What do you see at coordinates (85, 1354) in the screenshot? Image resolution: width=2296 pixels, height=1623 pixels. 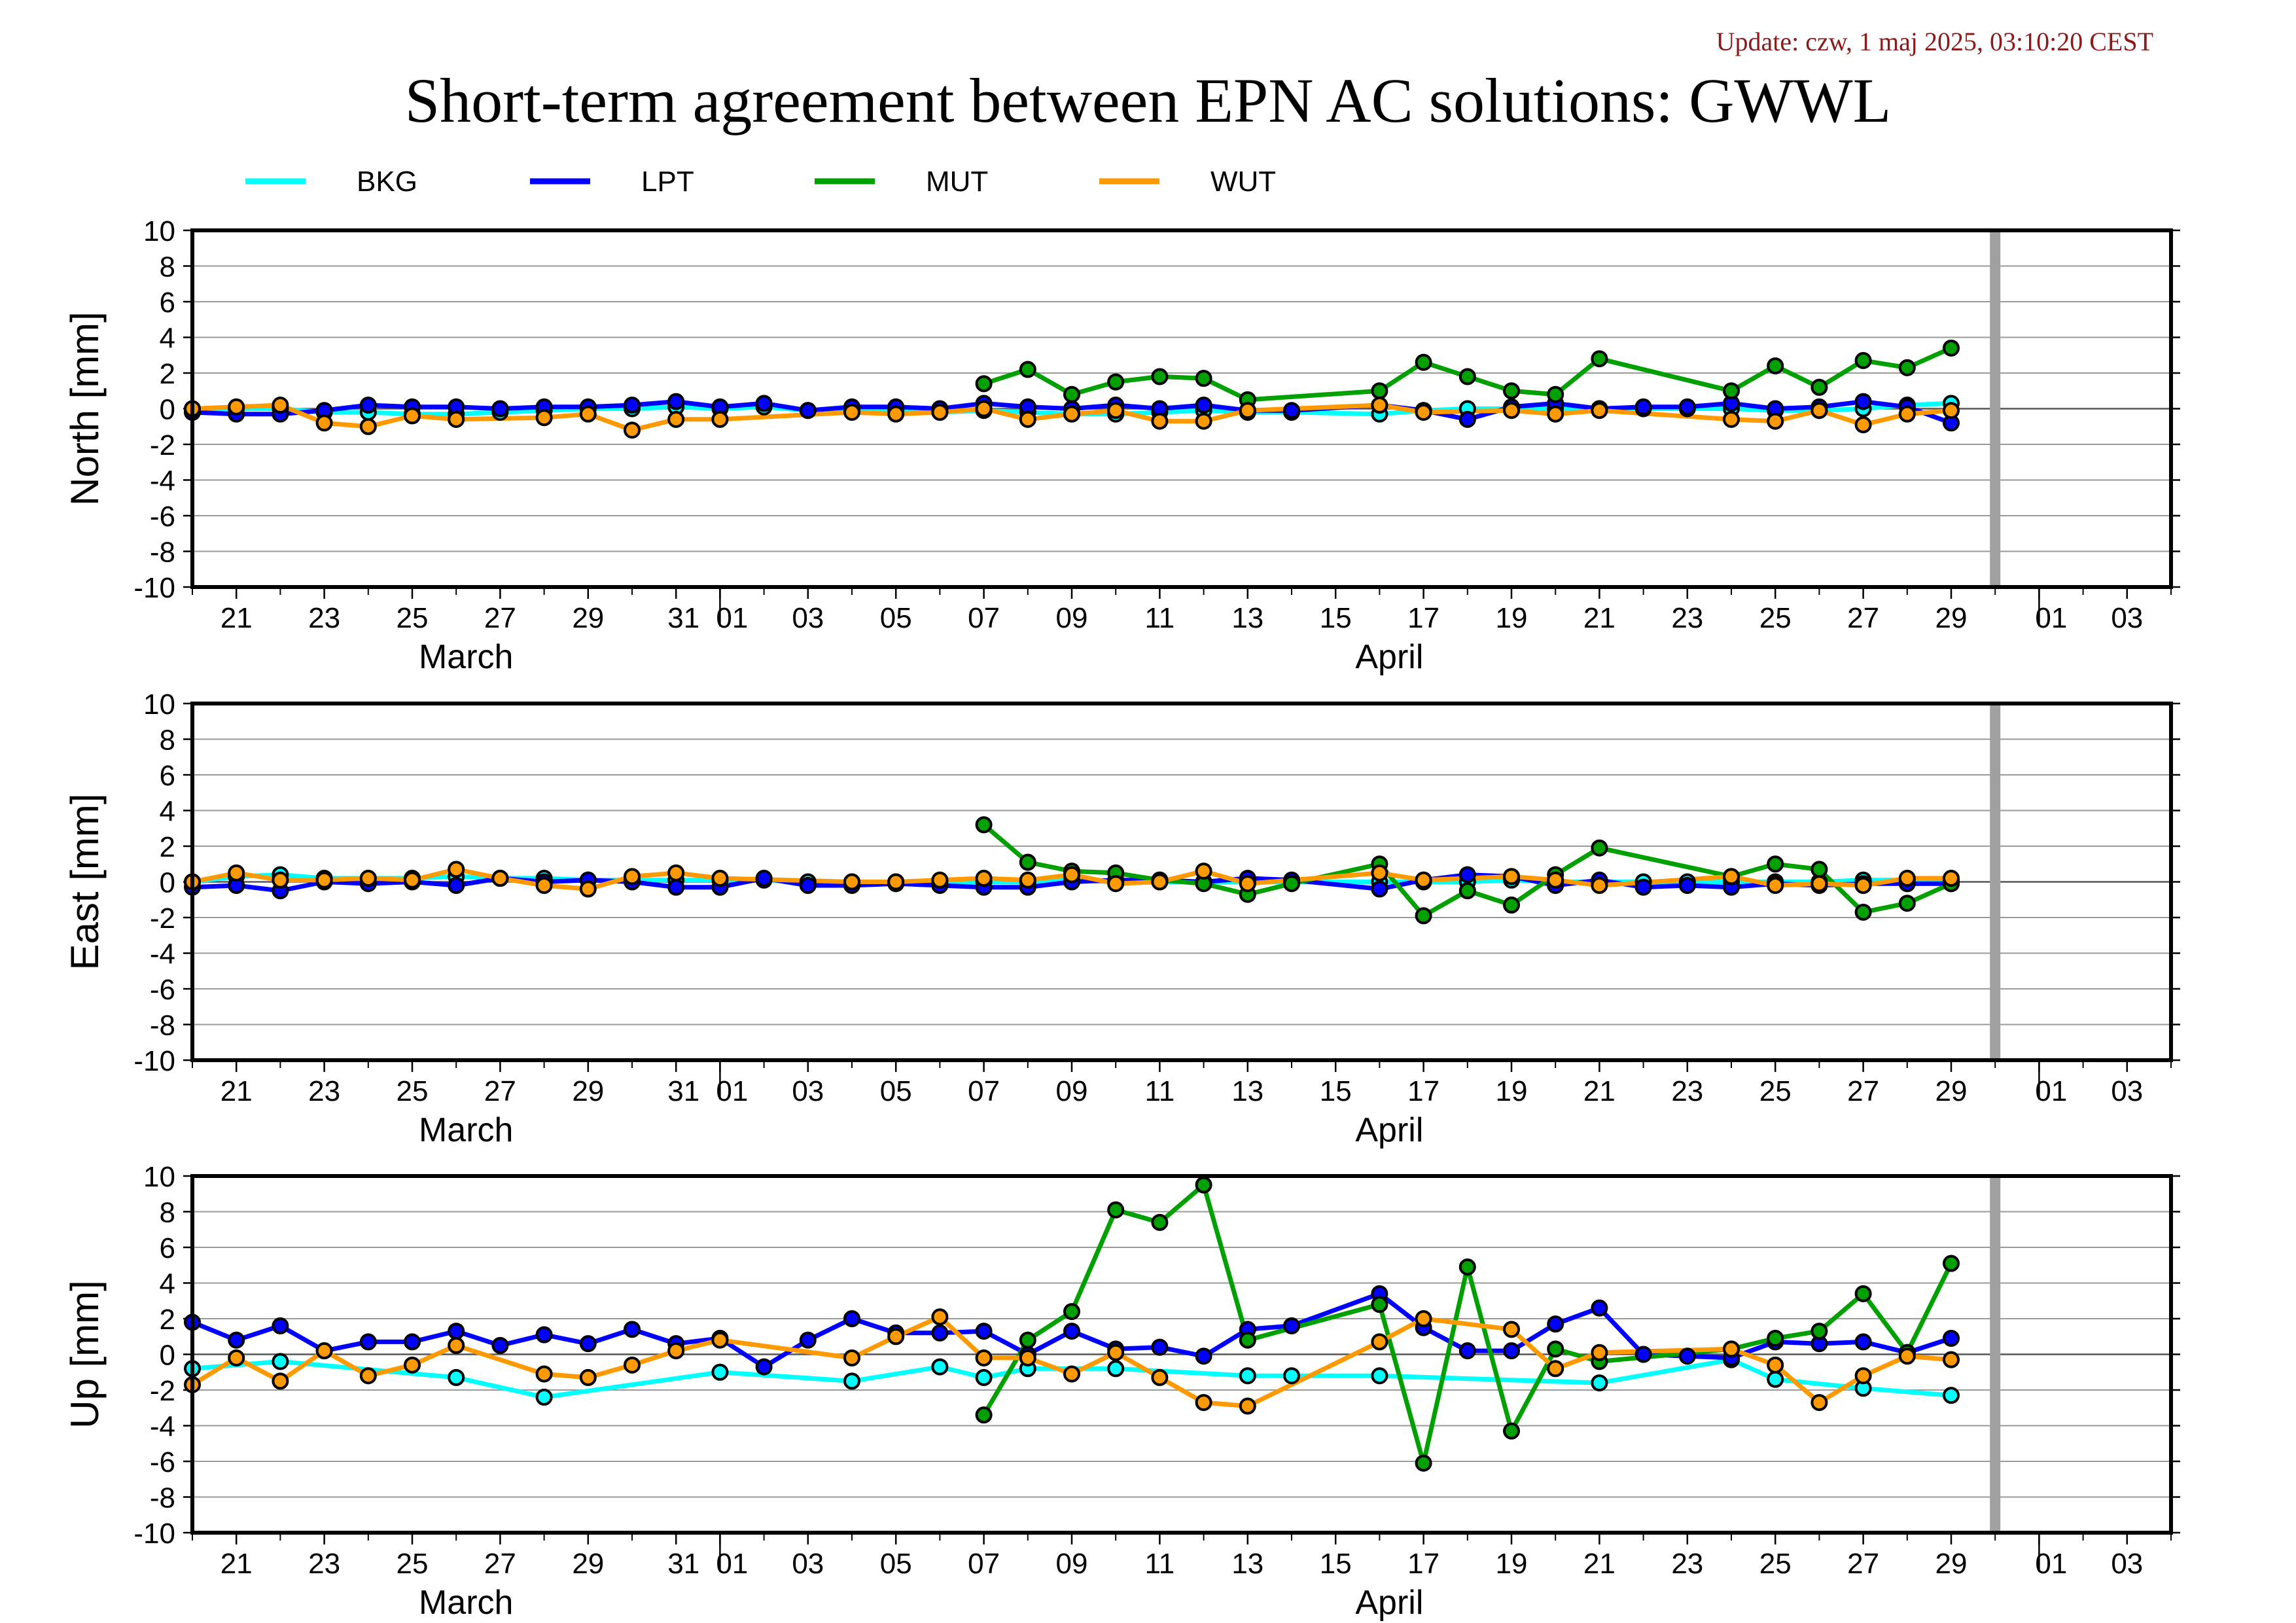 I see `y-axis-label: Up [mm]` at bounding box center [85, 1354].